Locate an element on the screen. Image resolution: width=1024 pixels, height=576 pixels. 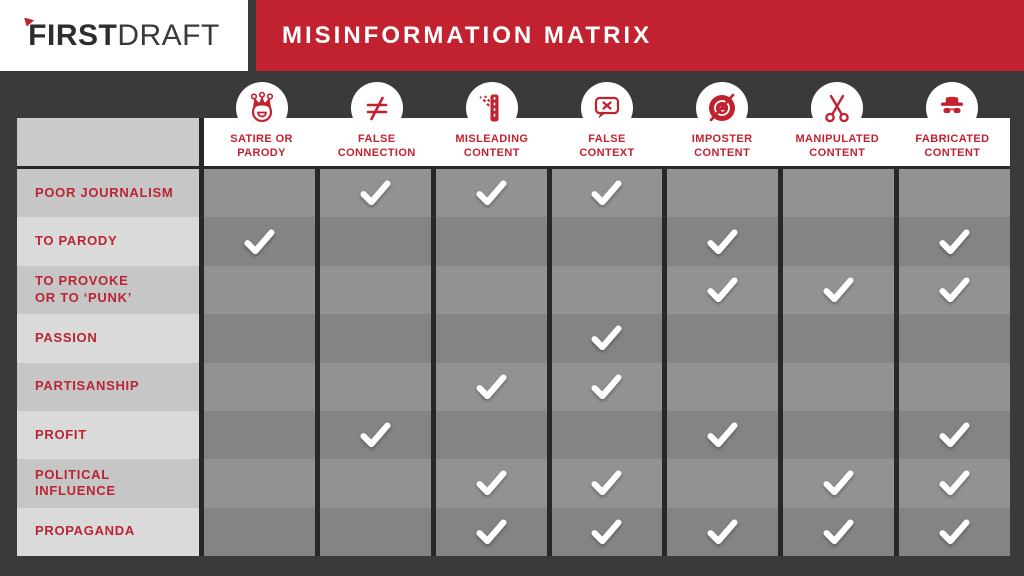
corner-cell is located at coordinates (108, 142).